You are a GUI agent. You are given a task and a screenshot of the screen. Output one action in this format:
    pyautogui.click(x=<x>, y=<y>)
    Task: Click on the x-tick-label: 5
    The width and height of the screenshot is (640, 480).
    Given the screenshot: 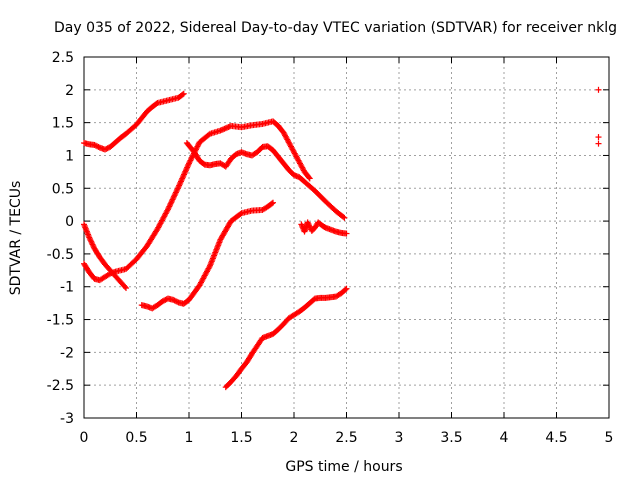 What is the action you would take?
    pyautogui.click(x=609, y=438)
    